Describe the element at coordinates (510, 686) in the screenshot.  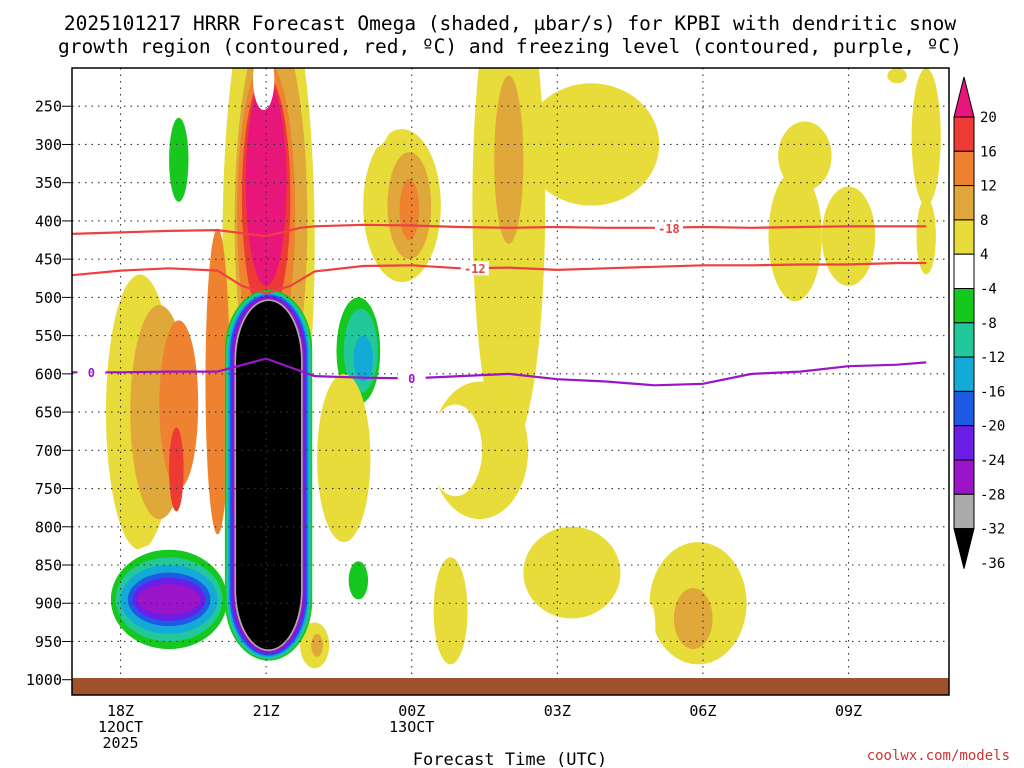
I see `ground-surface` at that location.